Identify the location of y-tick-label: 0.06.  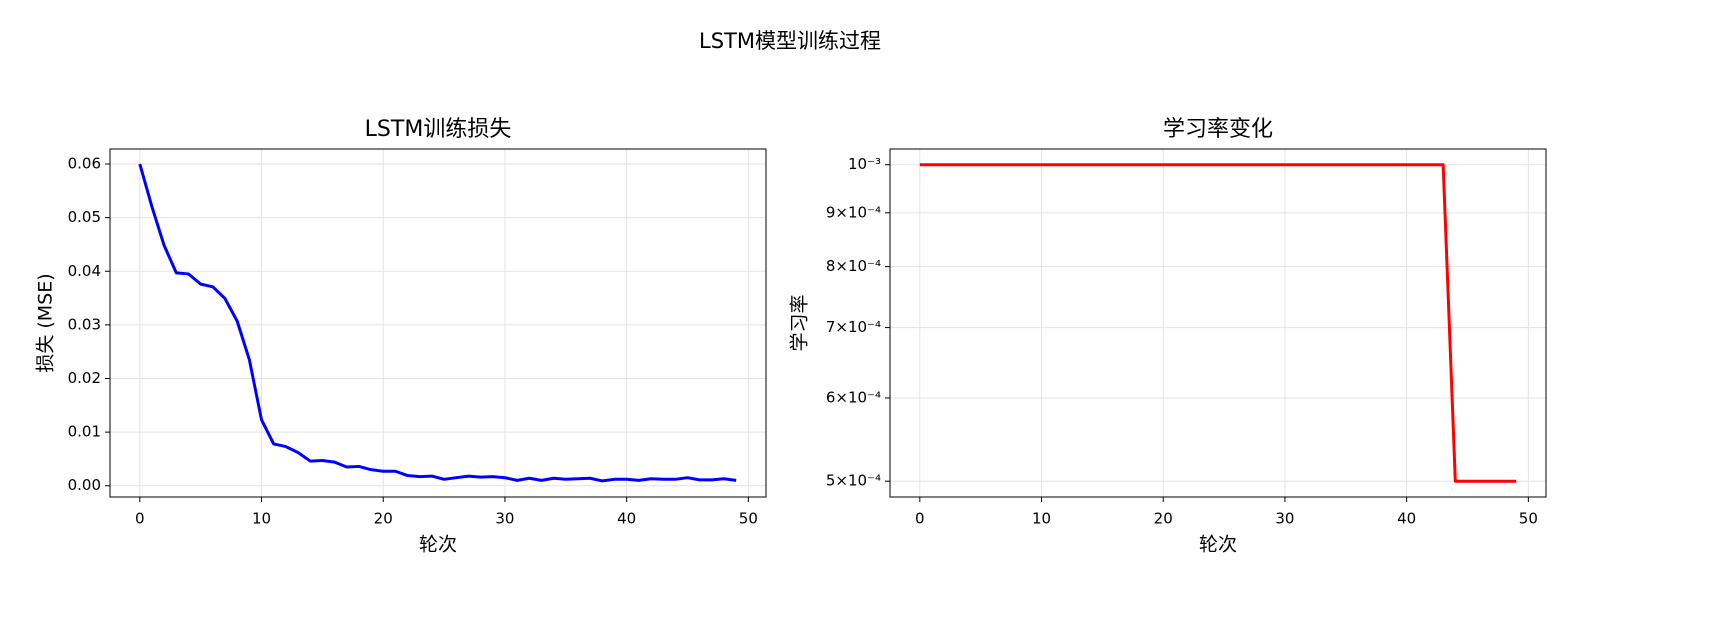
(84, 164).